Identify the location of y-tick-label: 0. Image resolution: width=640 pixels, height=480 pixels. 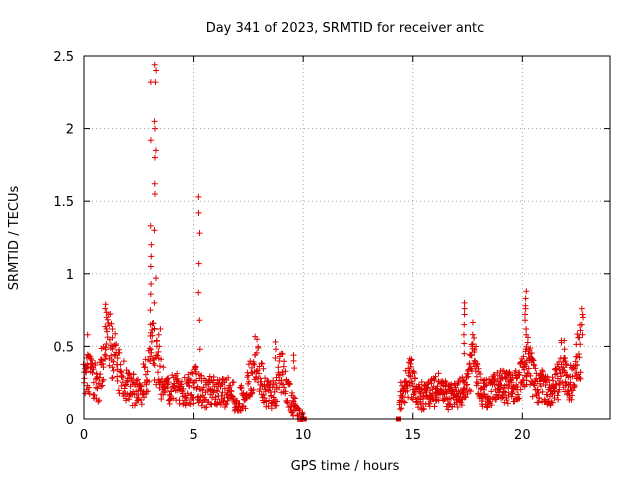
(70, 420).